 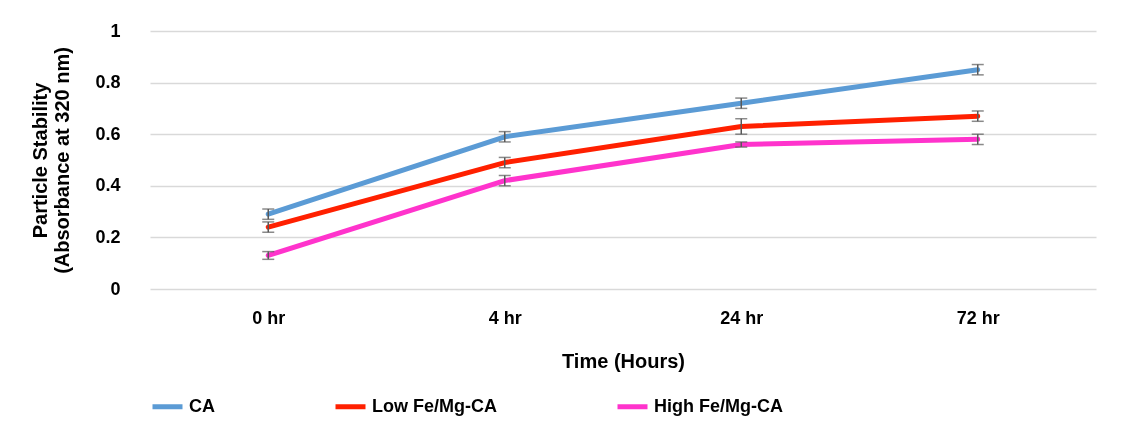 I want to click on y-tick-label: 0.4, so click(x=108, y=185).